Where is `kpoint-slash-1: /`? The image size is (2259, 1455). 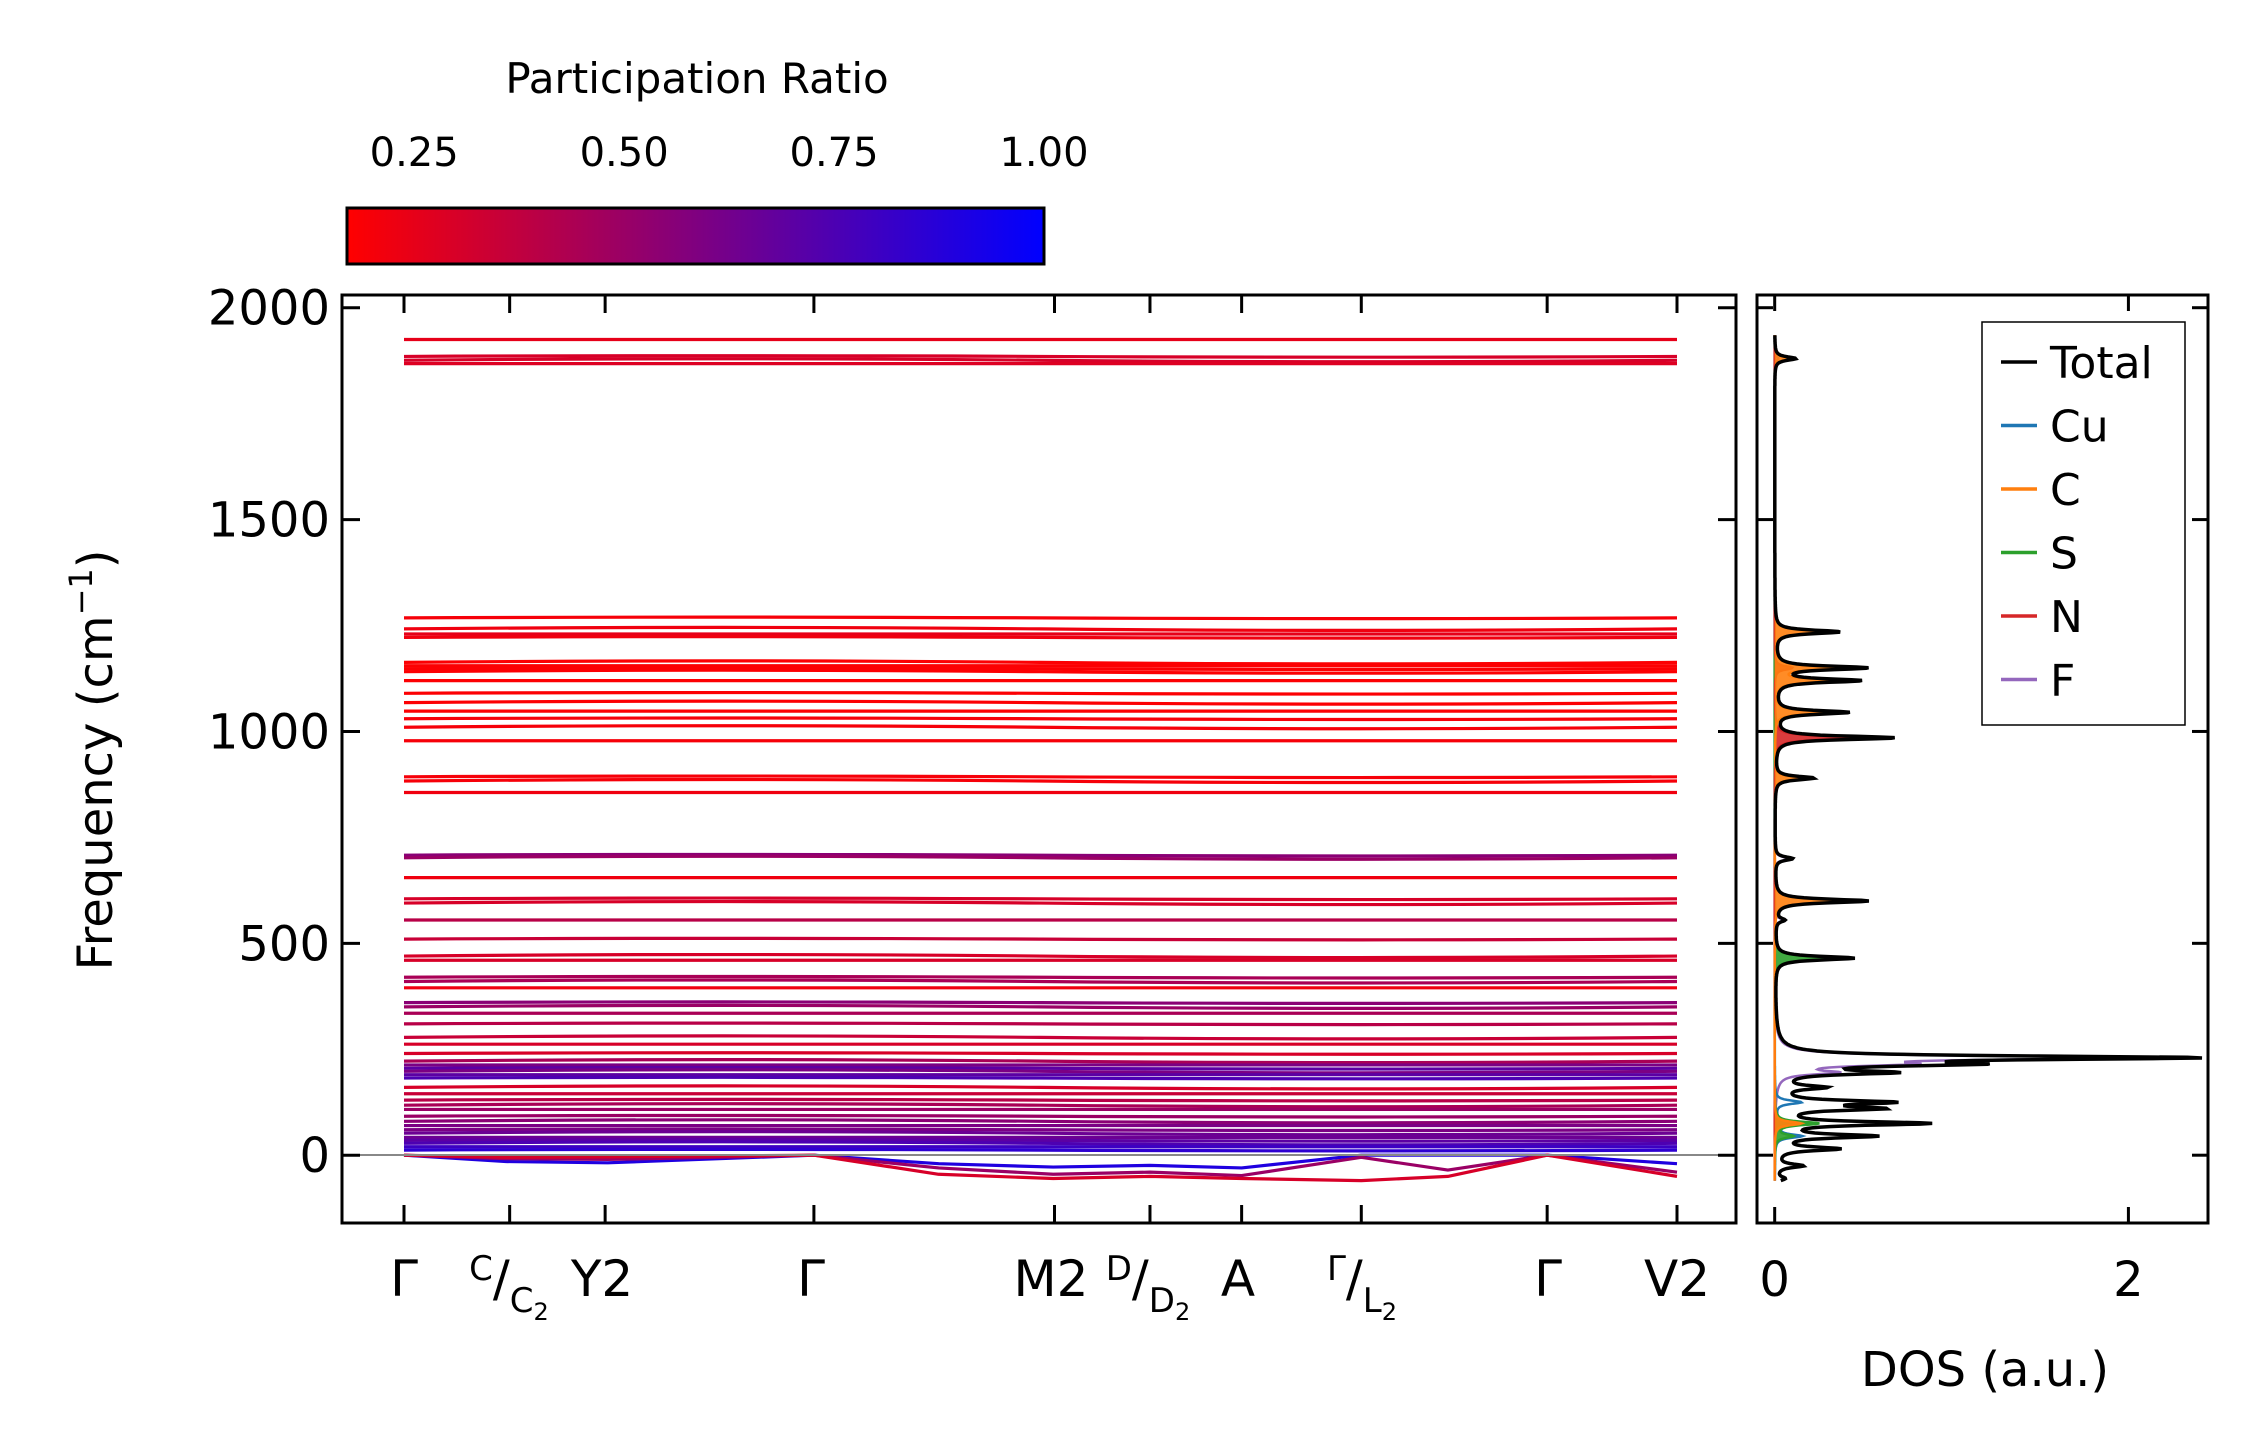 kpoint-slash-1: / is located at coordinates (501, 1279).